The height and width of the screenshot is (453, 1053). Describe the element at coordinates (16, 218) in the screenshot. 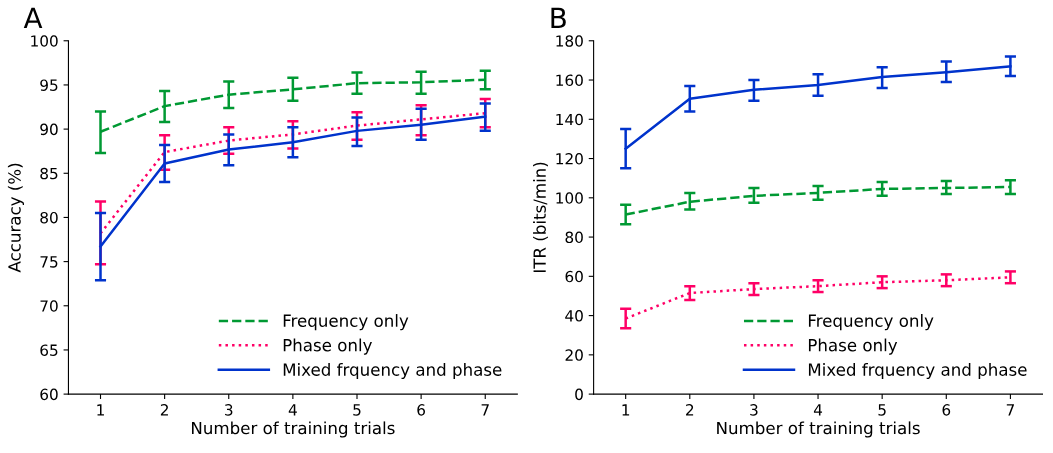

I see `y-axis-title: Accuracy (%)` at that location.